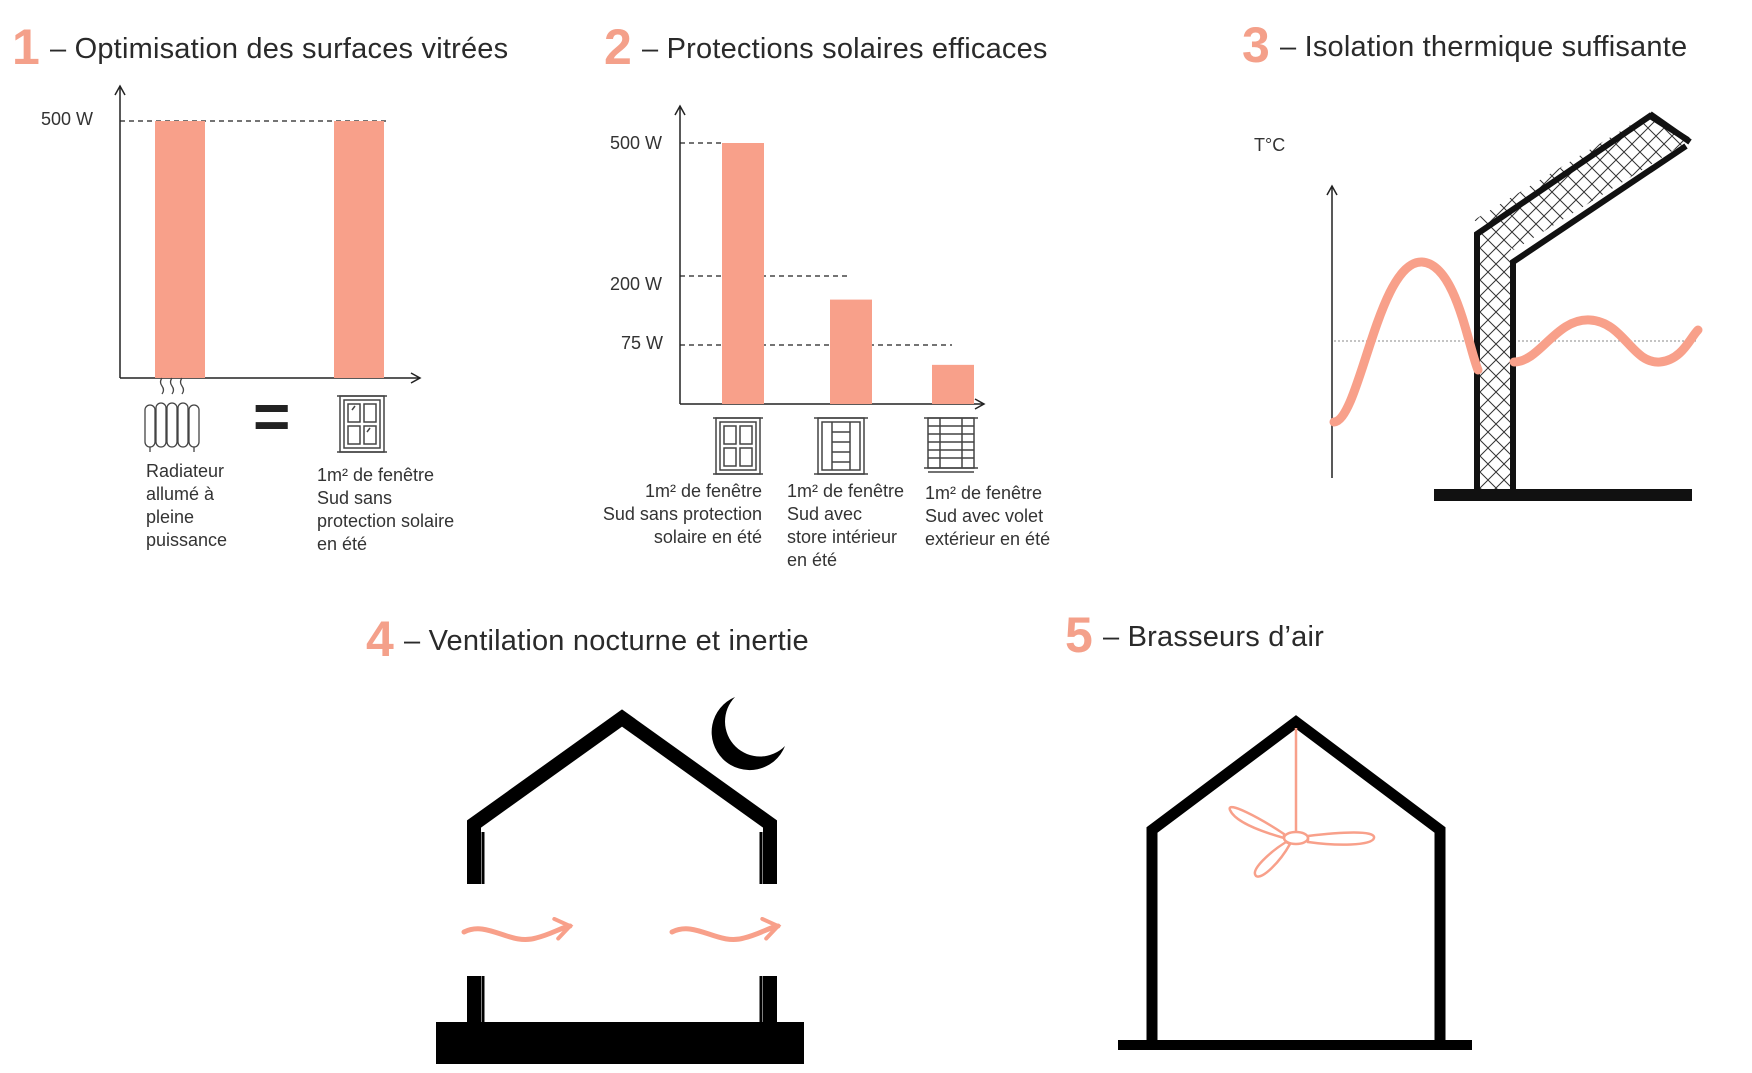 This screenshot has width=1752, height=1073. What do you see at coordinates (187, 505) in the screenshot?
I see `chart1-category-radiator: Radiateur allumé à pleine puissance` at bounding box center [187, 505].